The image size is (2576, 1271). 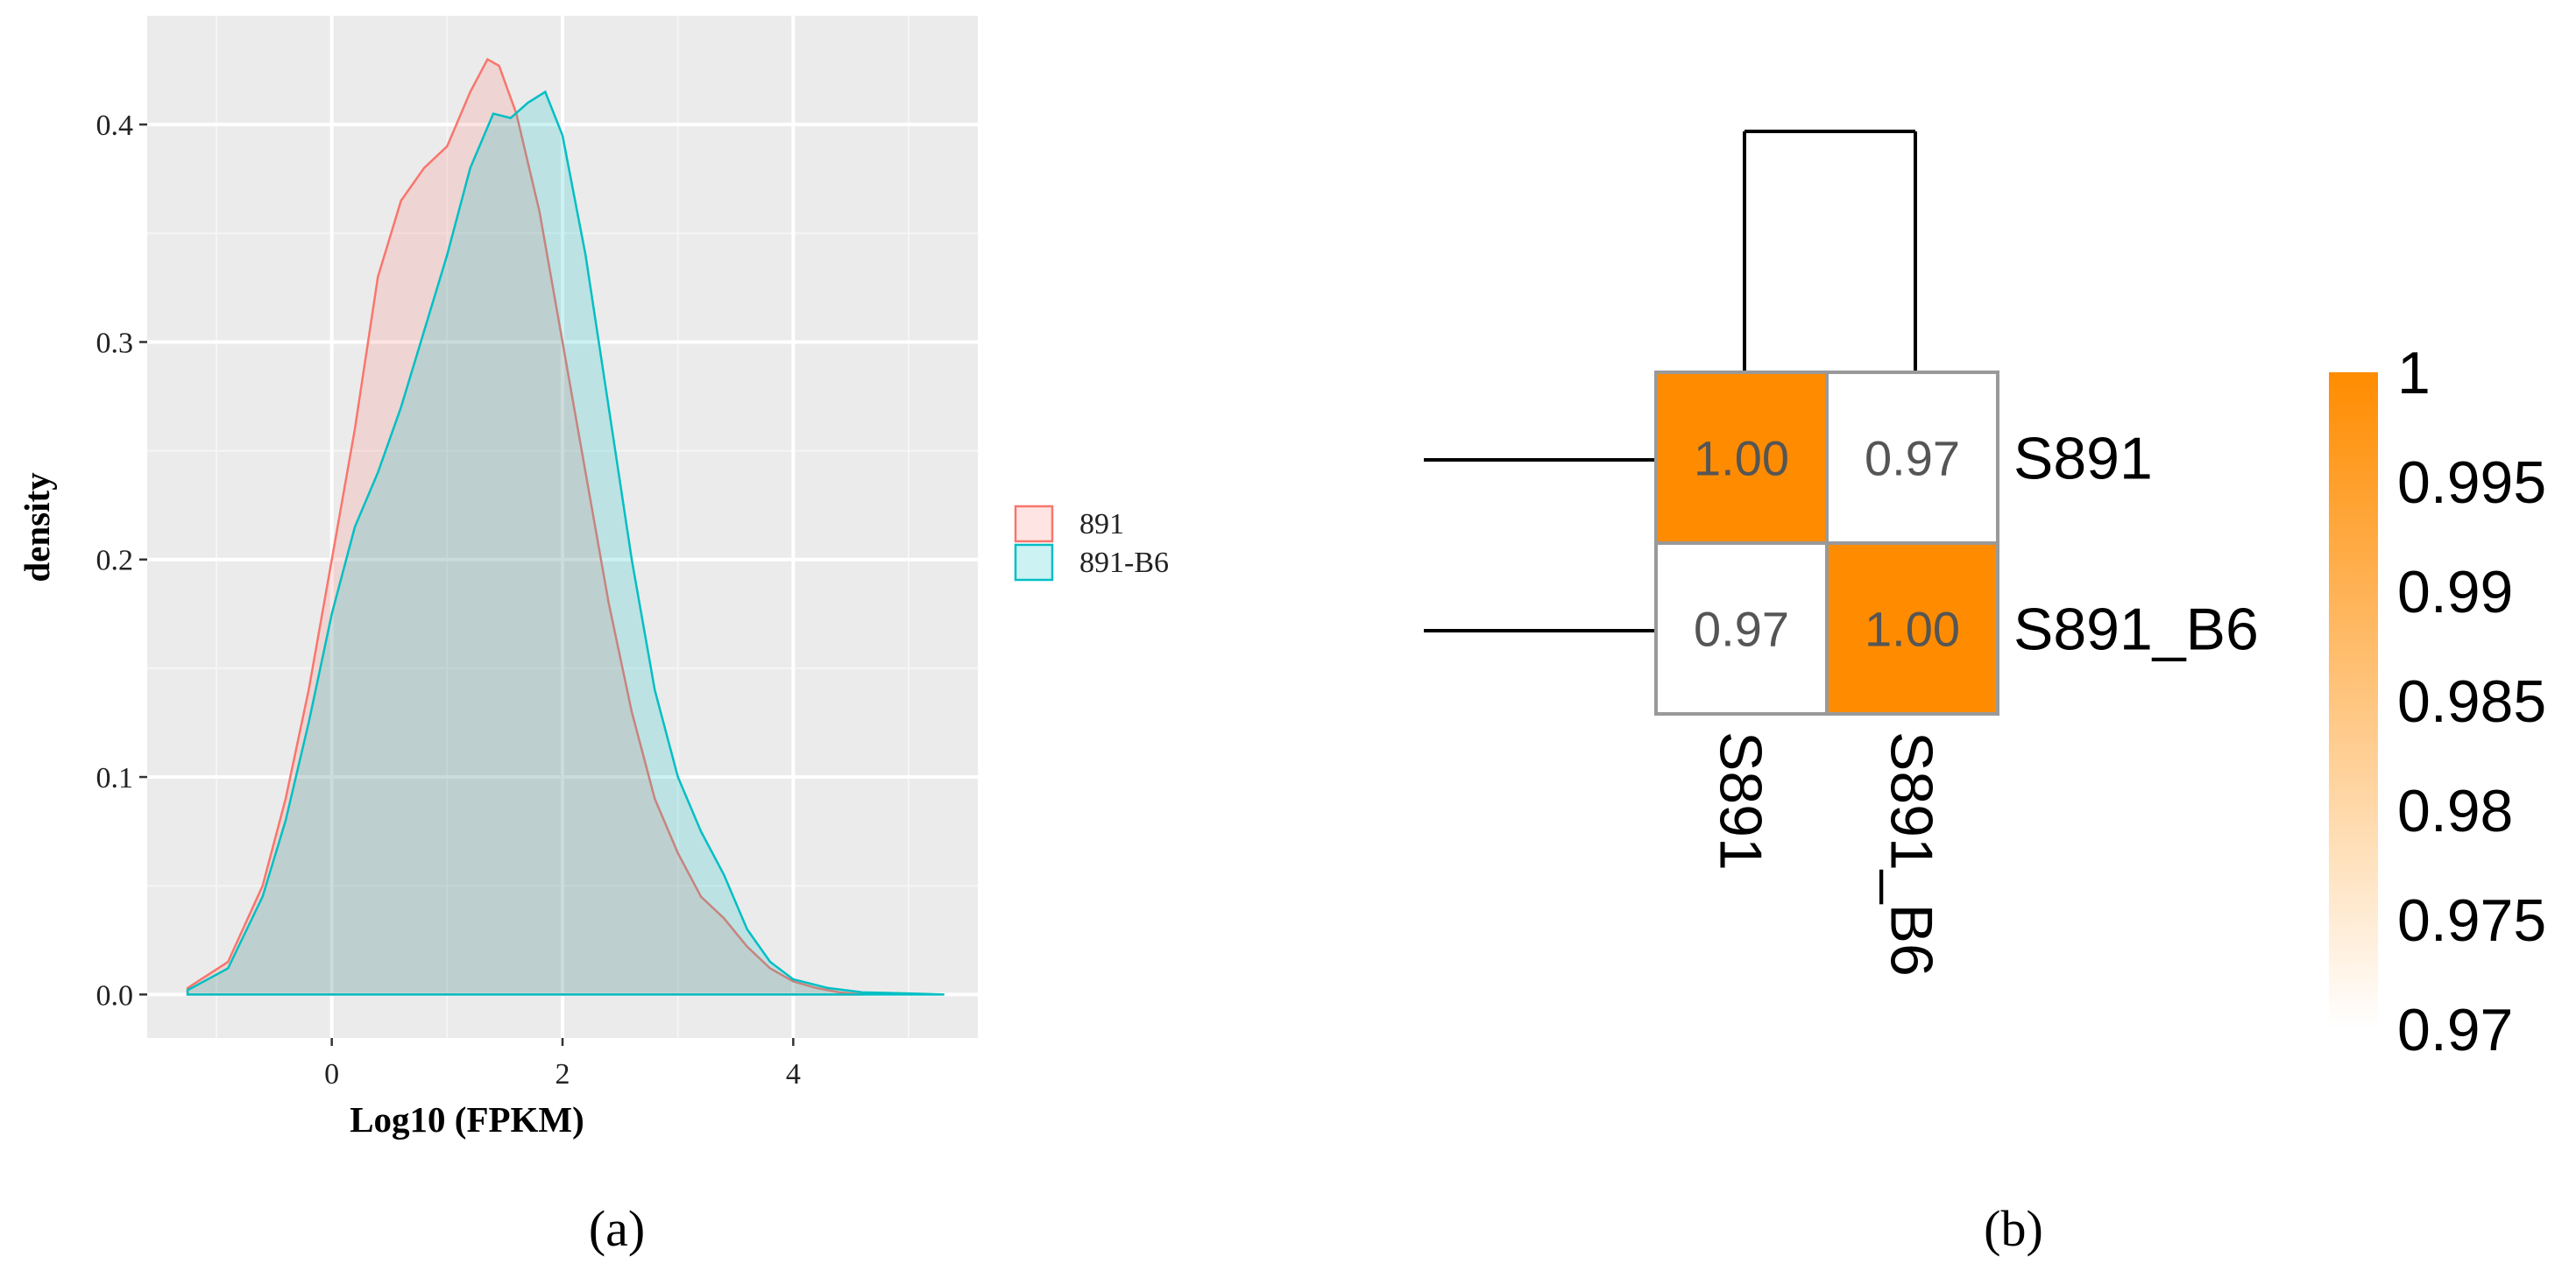 What do you see at coordinates (563, 1074) in the screenshot?
I see `x-tick-label: 2` at bounding box center [563, 1074].